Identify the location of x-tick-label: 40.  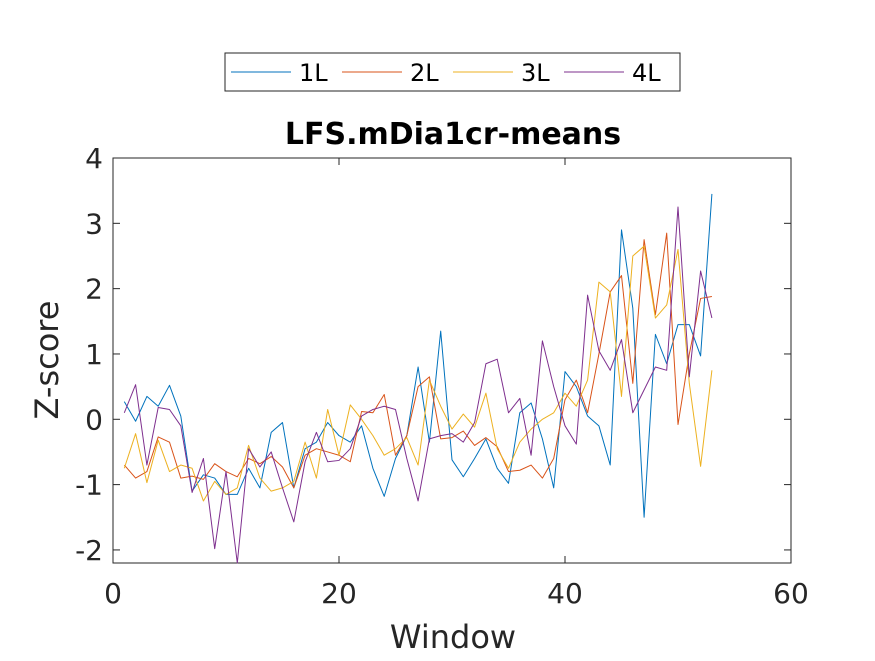
(565, 593).